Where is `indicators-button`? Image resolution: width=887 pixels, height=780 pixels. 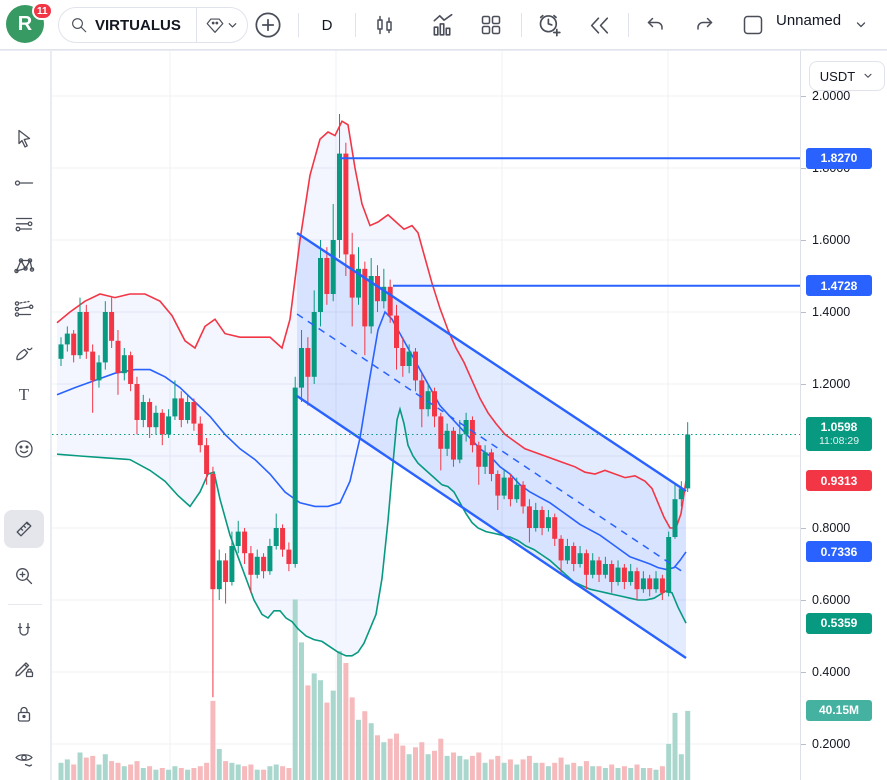
indicators-button is located at coordinates (443, 25).